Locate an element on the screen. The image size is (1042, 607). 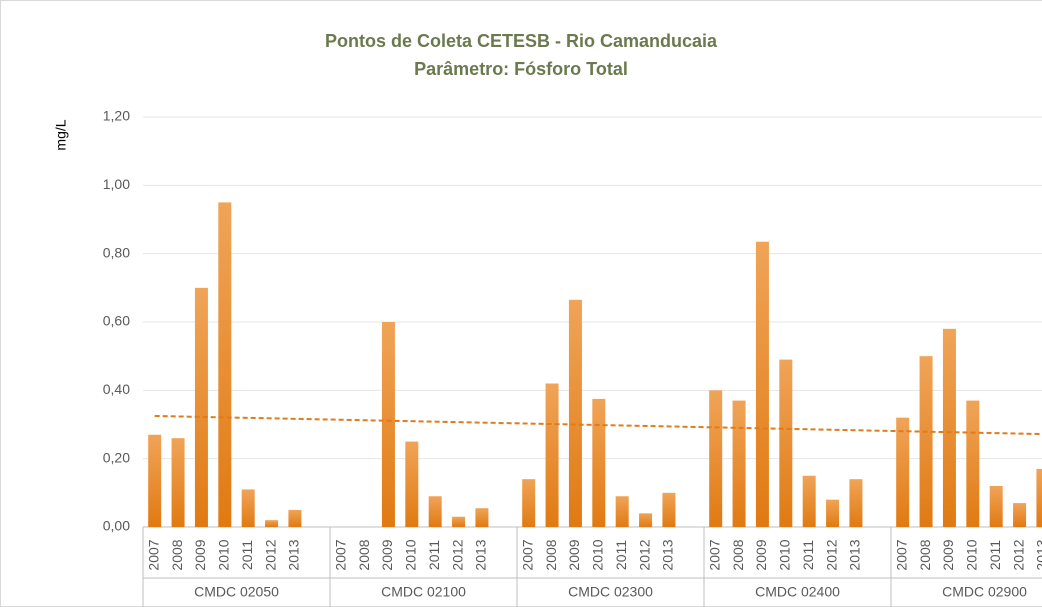
group-label: CMDC 02300 is located at coordinates (610, 592).